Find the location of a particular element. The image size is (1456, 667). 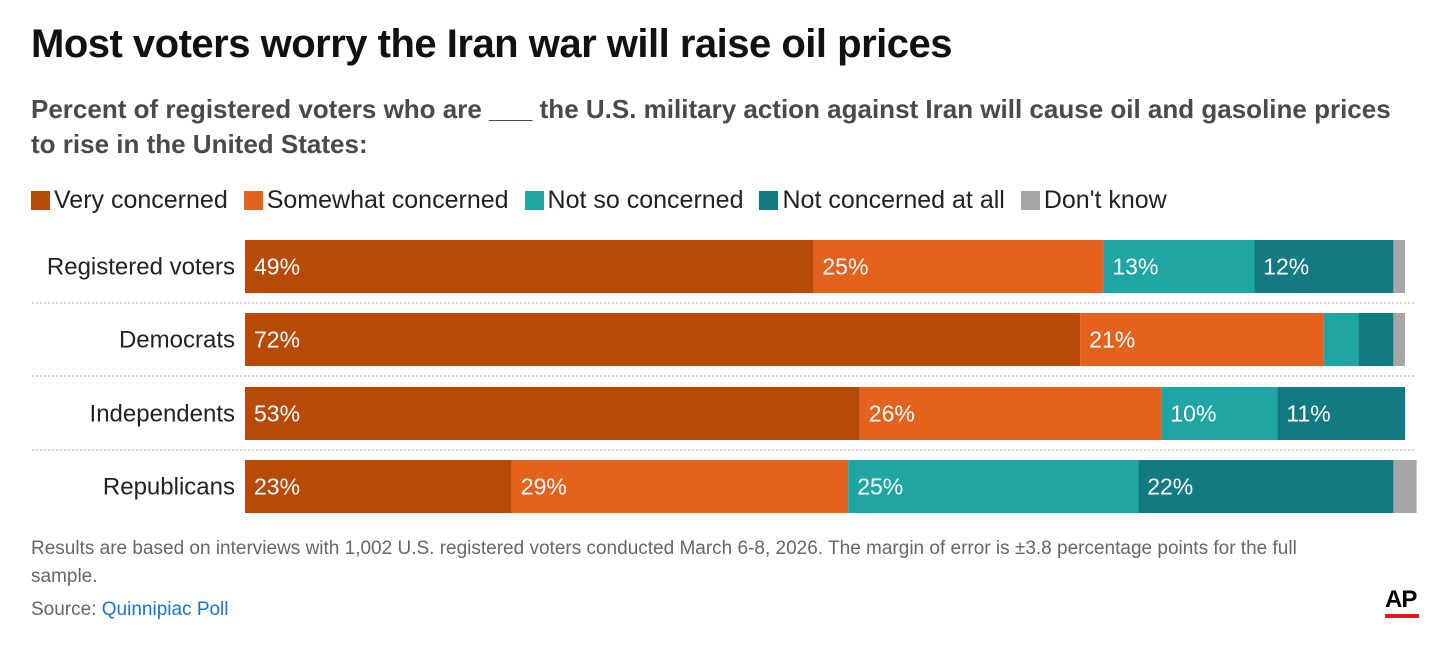

data-label: 23% is located at coordinates (277, 487).